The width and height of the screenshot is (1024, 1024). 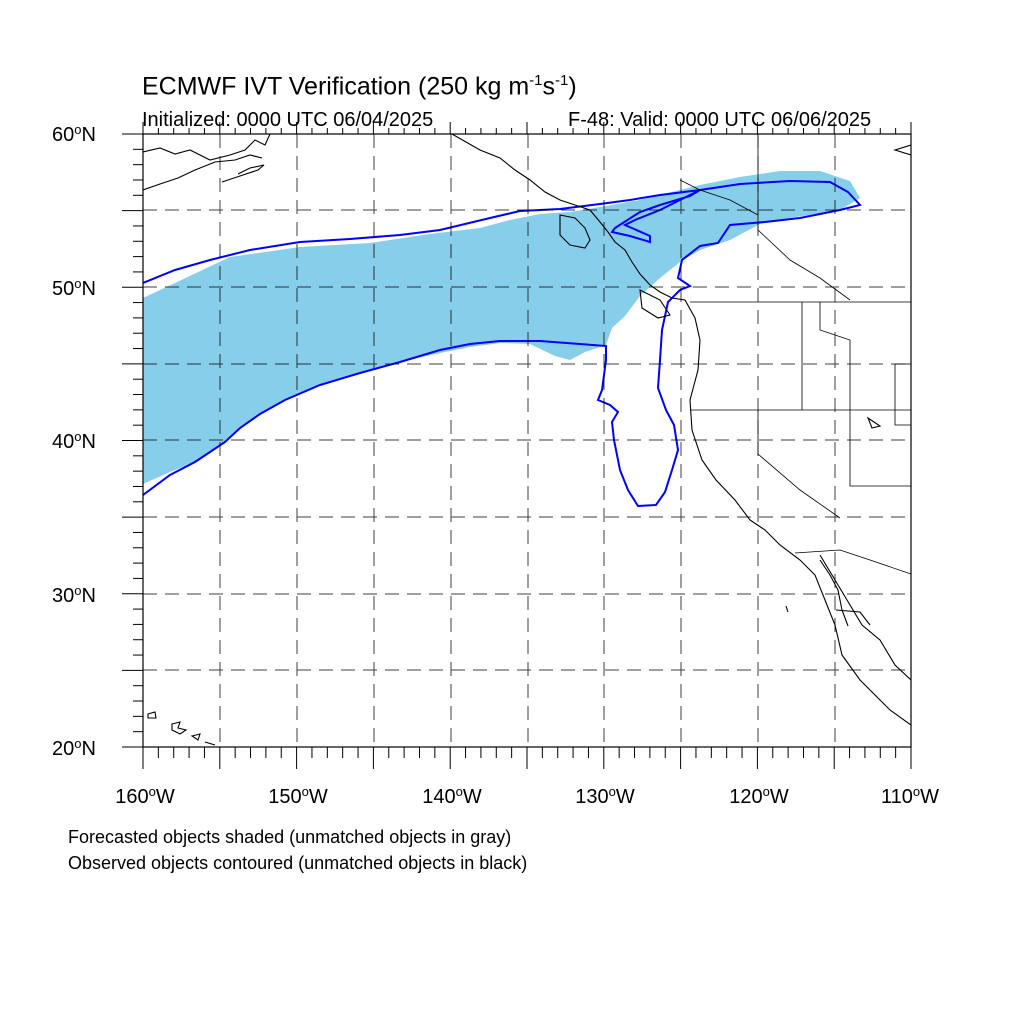 What do you see at coordinates (74, 595) in the screenshot?
I see `lat-label-30: 30oN` at bounding box center [74, 595].